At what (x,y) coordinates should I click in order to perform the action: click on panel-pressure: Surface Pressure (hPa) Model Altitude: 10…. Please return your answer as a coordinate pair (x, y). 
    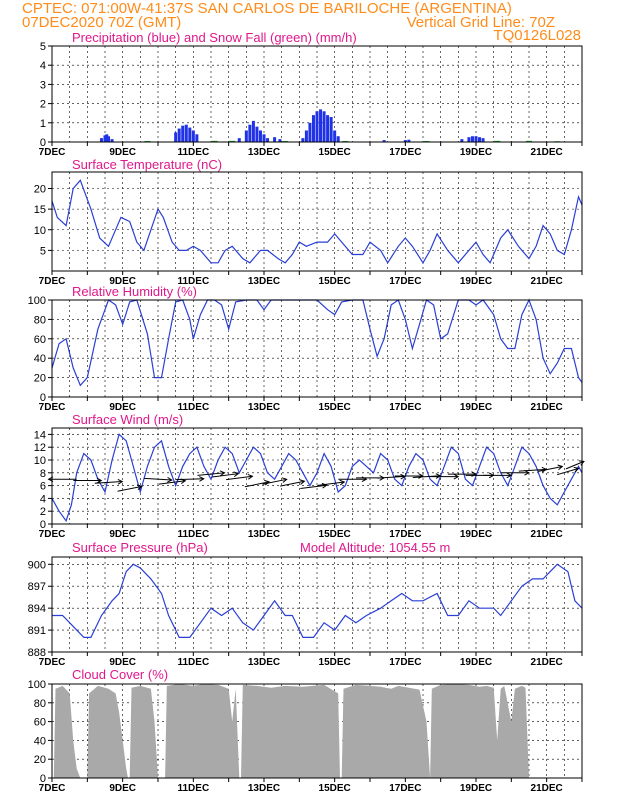
    Looking at the image, I should click on (305, 604).